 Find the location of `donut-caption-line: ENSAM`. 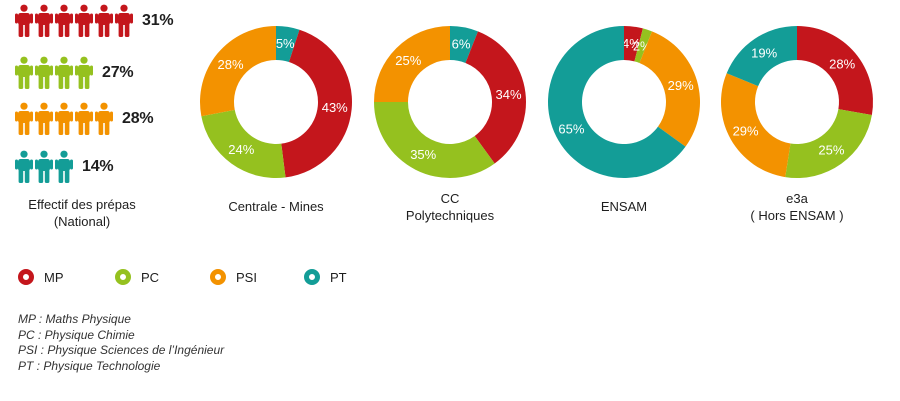

donut-caption-line: ENSAM is located at coordinates (624, 206).